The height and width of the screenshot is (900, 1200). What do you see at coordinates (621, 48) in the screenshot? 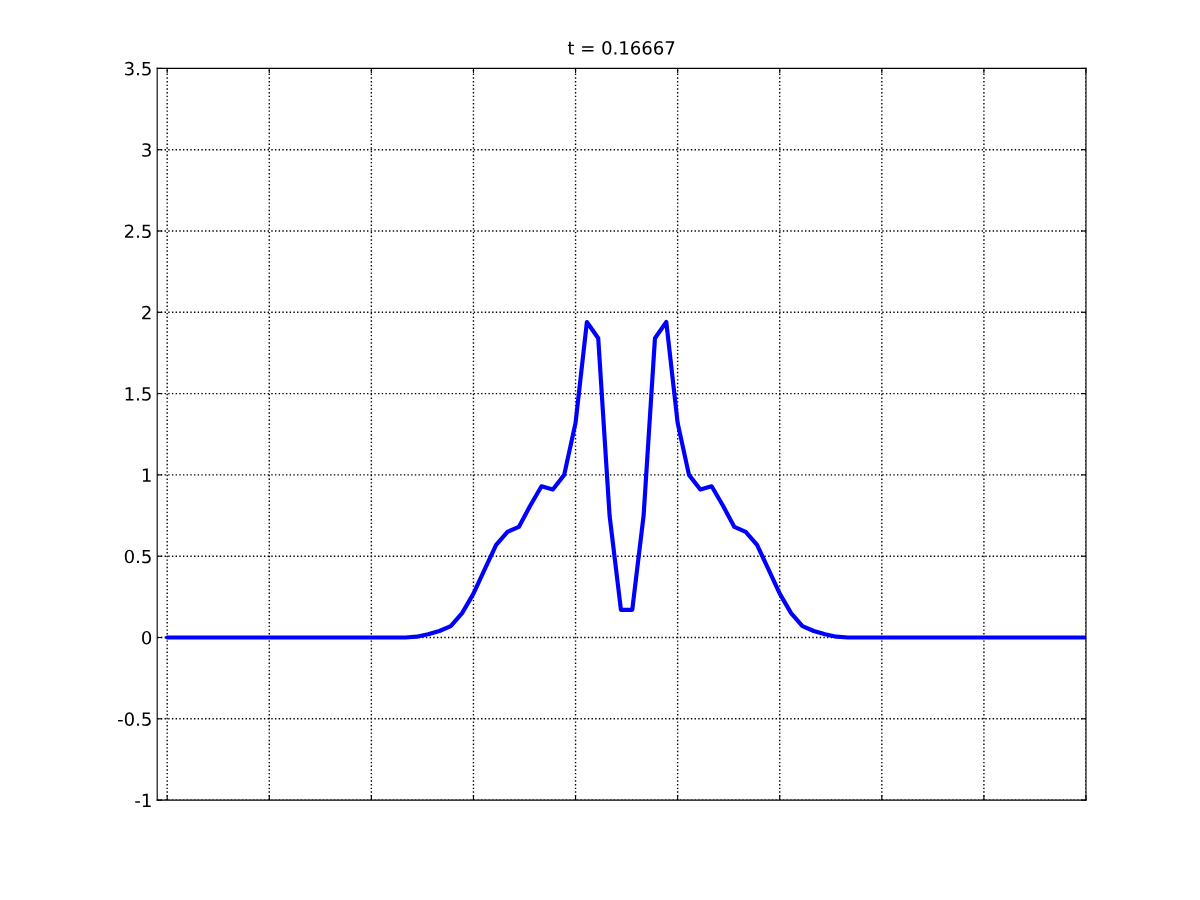
I see `chart-title: t = 0.16667` at bounding box center [621, 48].